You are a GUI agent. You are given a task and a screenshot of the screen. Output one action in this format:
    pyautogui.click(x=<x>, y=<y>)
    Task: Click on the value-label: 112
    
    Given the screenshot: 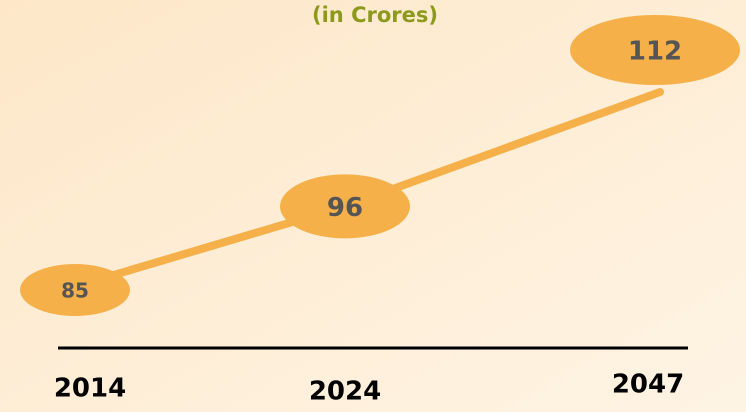 What is the action you would take?
    pyautogui.click(x=655, y=52)
    